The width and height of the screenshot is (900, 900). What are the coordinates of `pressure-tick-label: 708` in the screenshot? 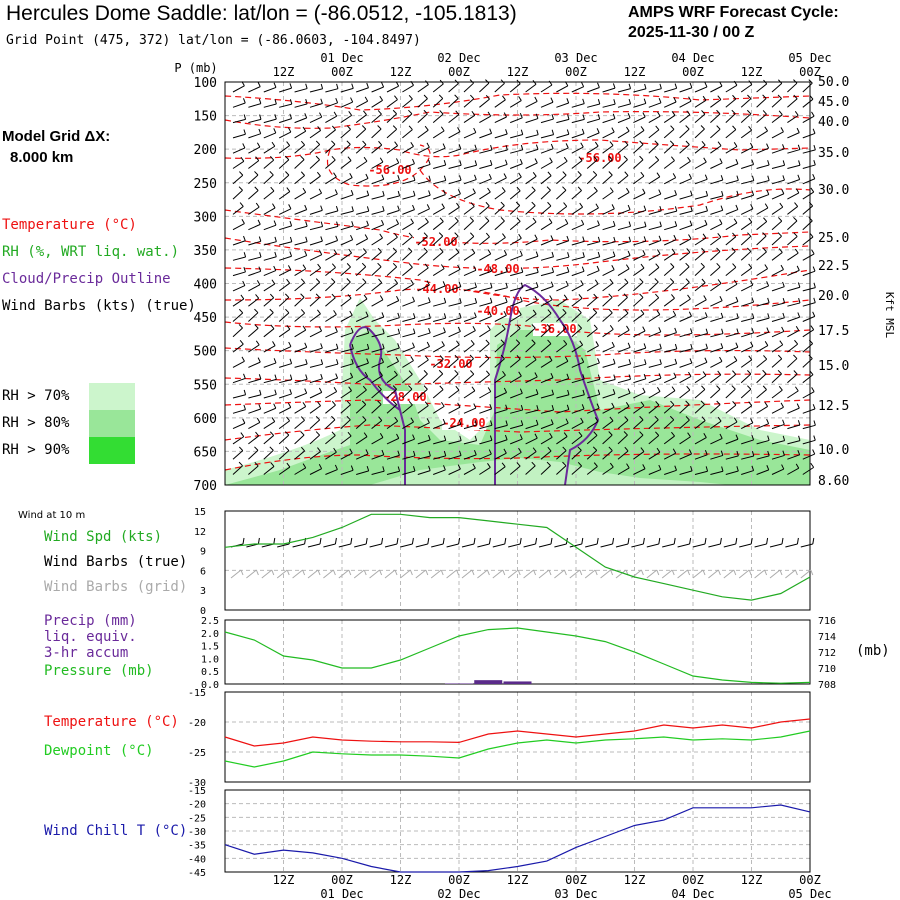 It's located at (827, 685).